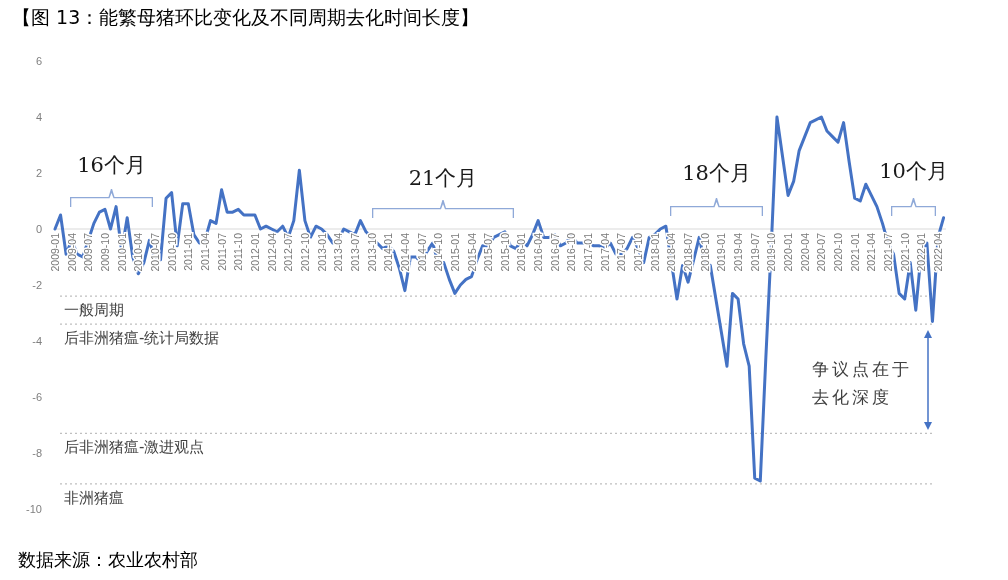  Describe the element at coordinates (321, 252) in the screenshot. I see `x-tick-label: 2013-01` at that location.